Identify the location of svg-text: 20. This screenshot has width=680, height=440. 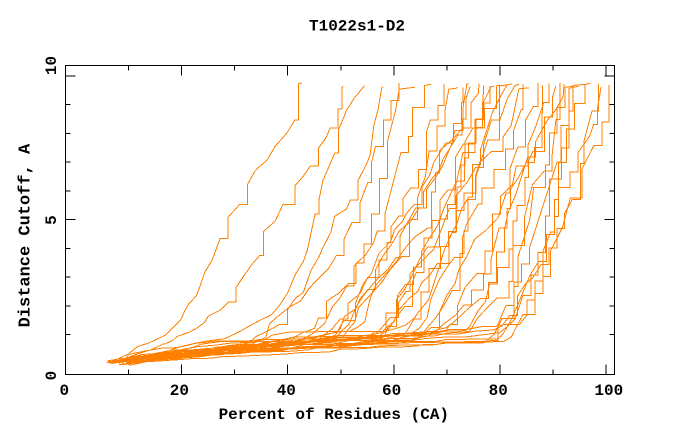
(179, 391).